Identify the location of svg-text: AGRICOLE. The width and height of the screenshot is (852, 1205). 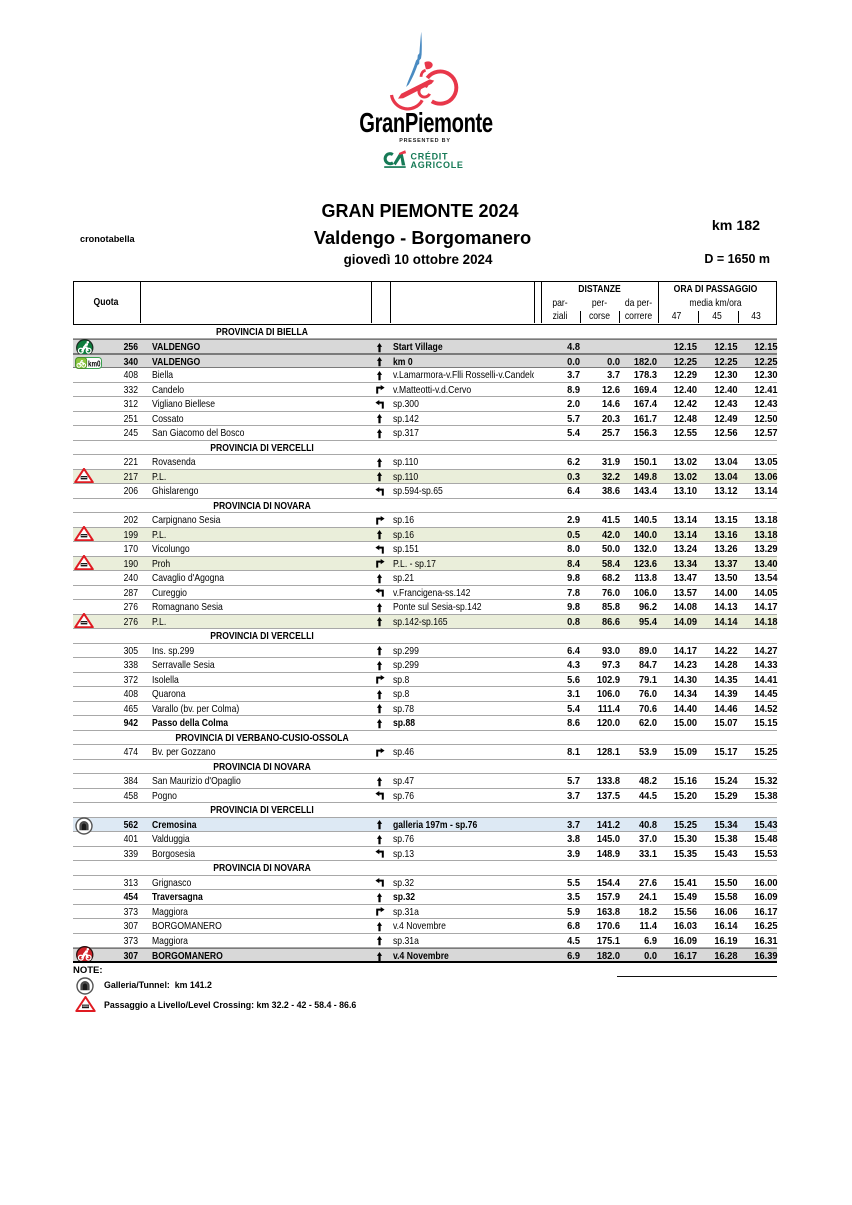
(437, 165).